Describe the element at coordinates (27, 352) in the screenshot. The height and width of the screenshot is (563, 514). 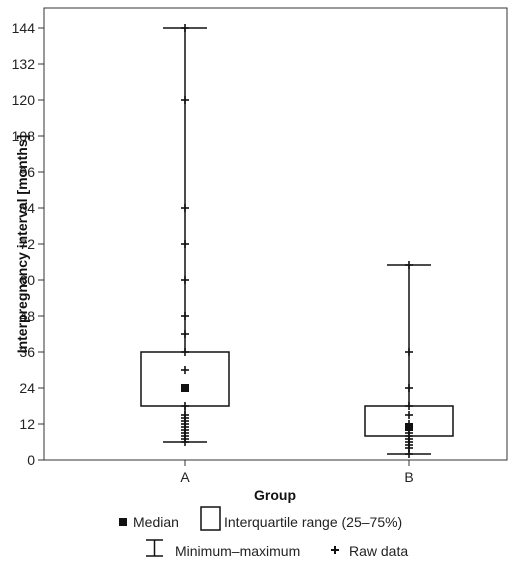
I see `y-tick-label: 36` at that location.